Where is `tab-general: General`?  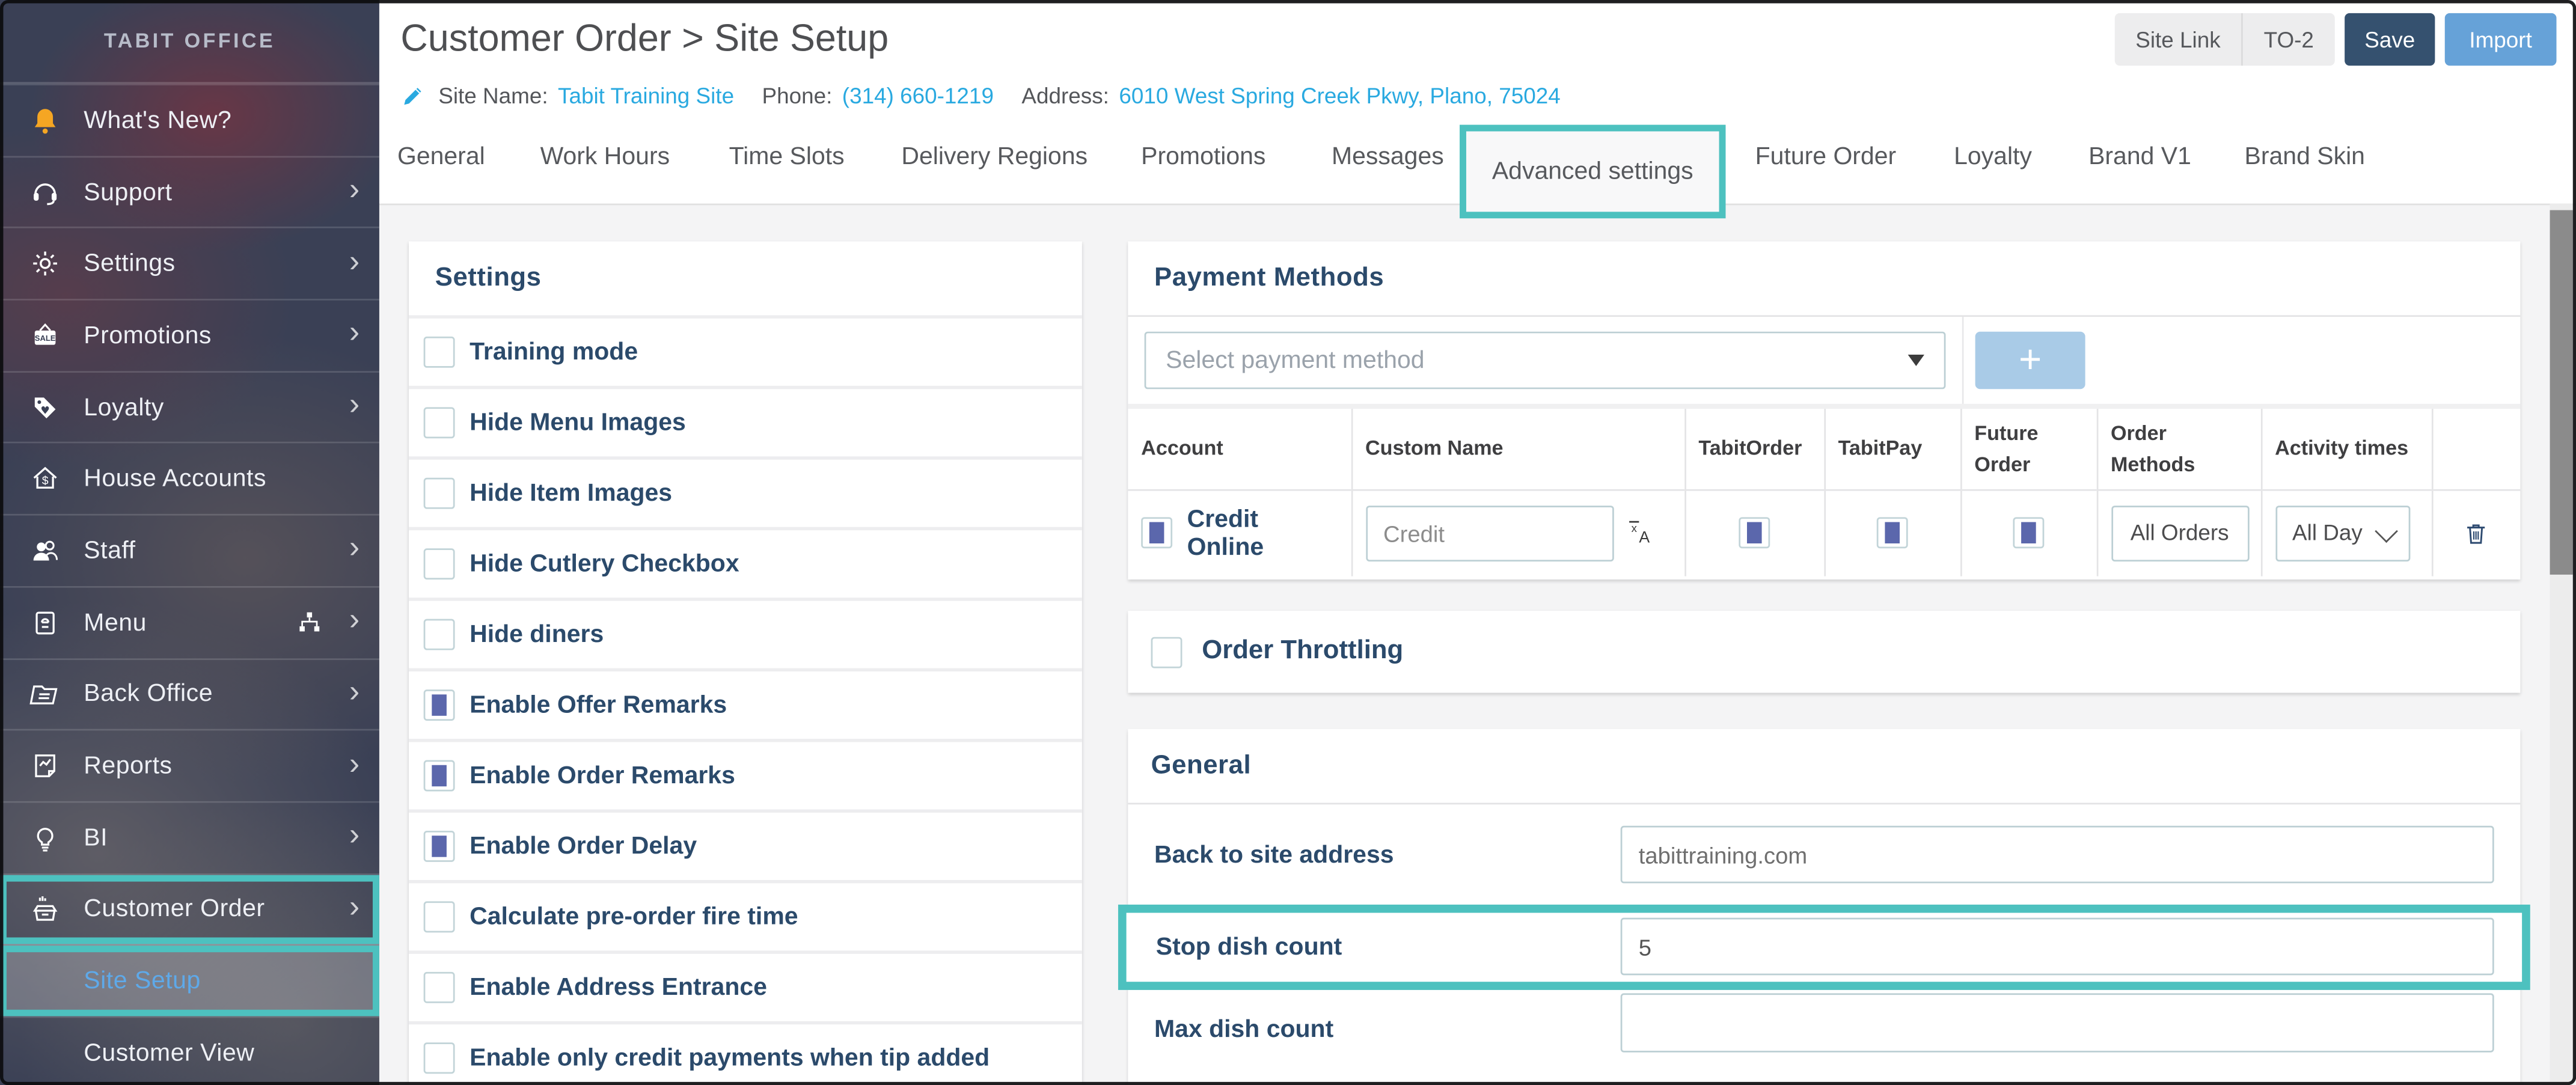 tab-general: General is located at coordinates (441, 156).